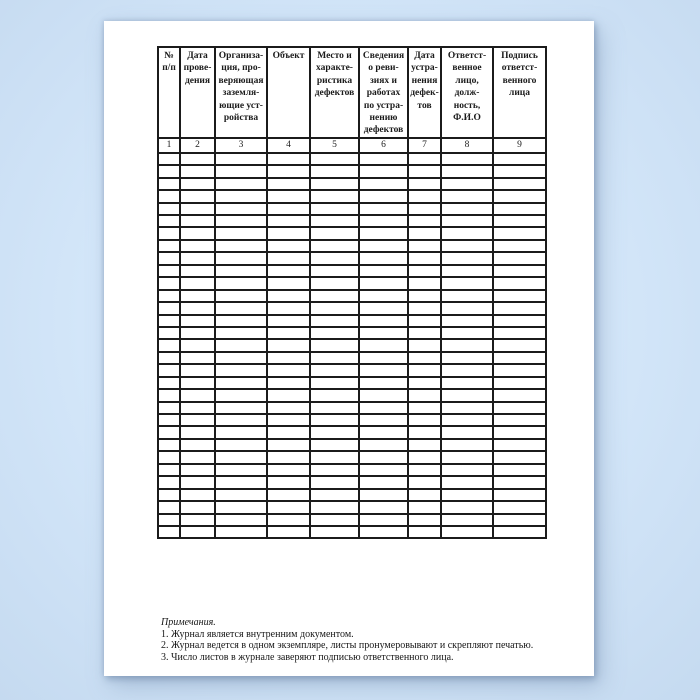 Image resolution: width=700 pixels, height=700 pixels. What do you see at coordinates (288, 92) in the screenshot?
I see `column-header-object: Объект` at bounding box center [288, 92].